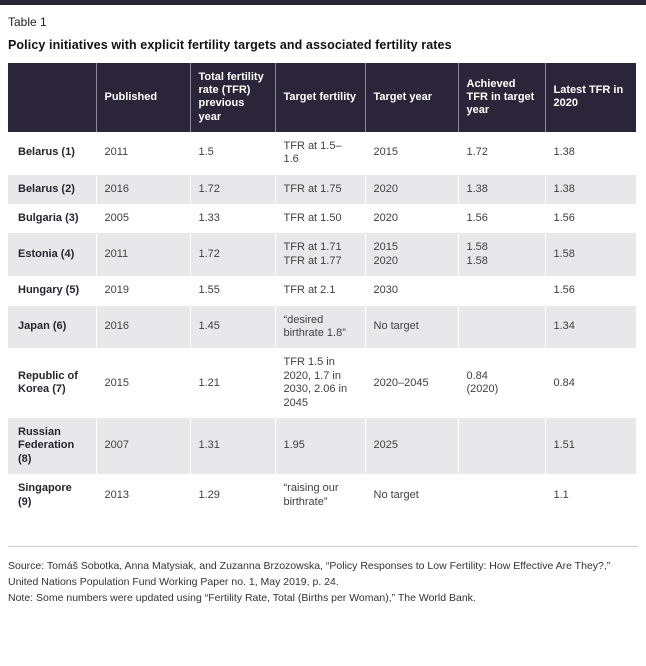 This screenshot has height=666, width=646. I want to click on cell-country: Russian Federation (8), so click(46, 445).